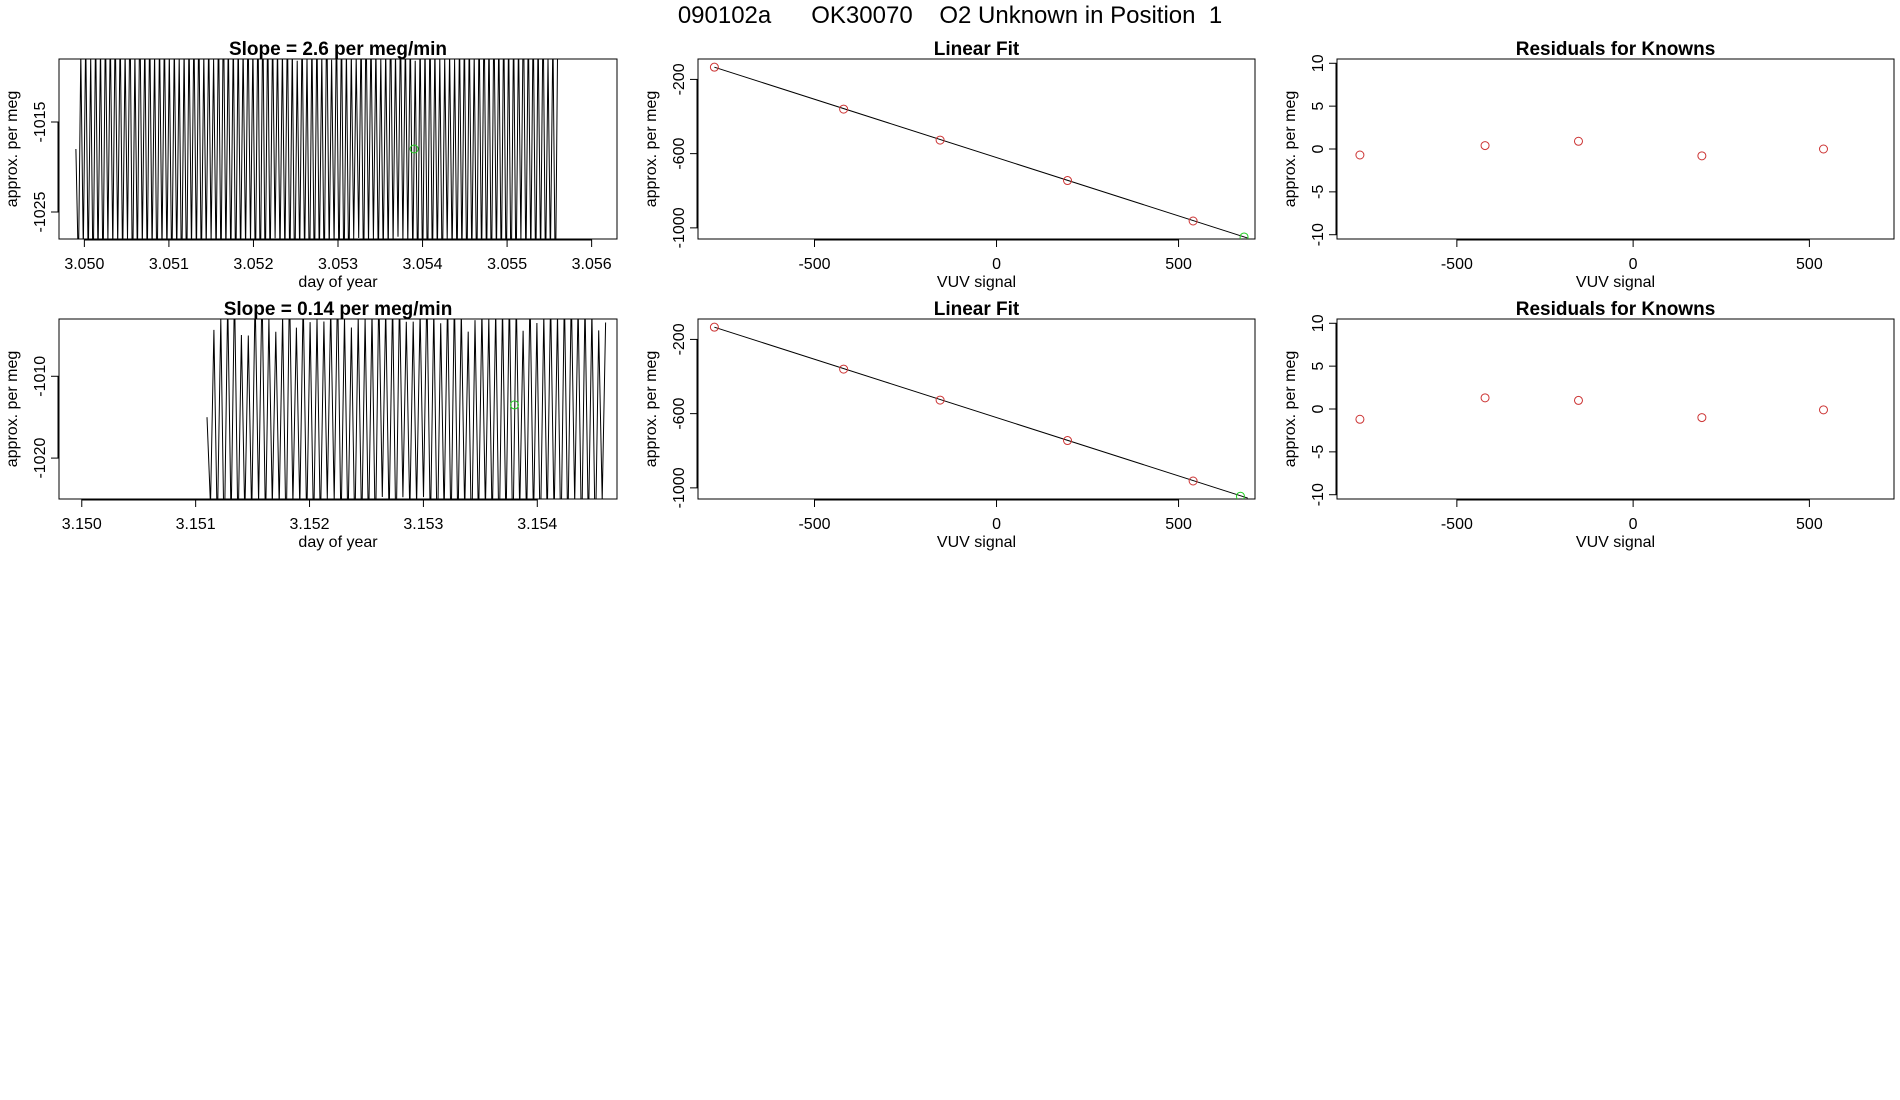 The image size is (1900, 1100). What do you see at coordinates (84, 264) in the screenshot?
I see `x-tick-label: 3.050` at bounding box center [84, 264].